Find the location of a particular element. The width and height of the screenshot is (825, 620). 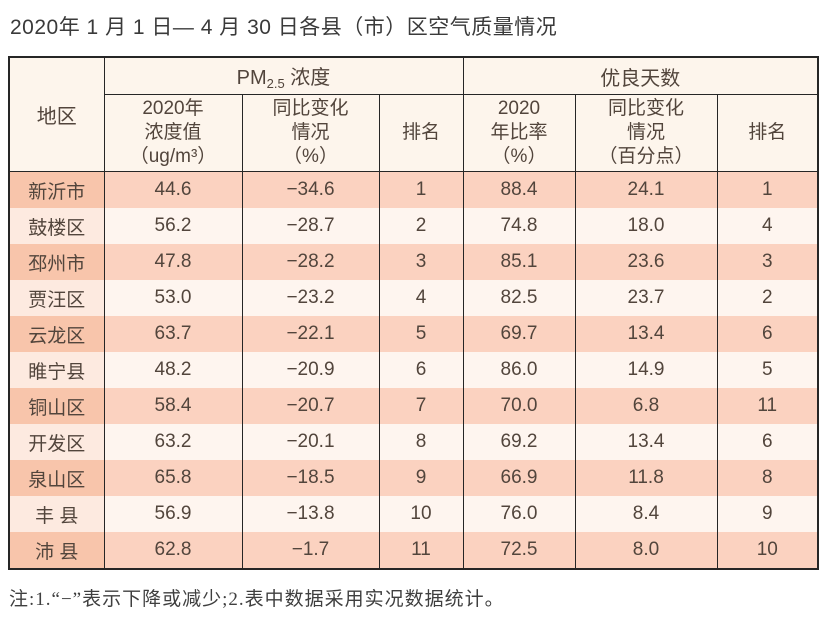

pm-value-cell: 53.0 is located at coordinates (173, 298).